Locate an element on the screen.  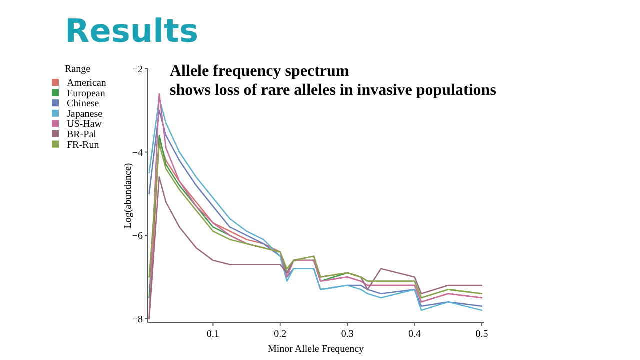
x-tick-label: 0.3 is located at coordinates (347, 334).